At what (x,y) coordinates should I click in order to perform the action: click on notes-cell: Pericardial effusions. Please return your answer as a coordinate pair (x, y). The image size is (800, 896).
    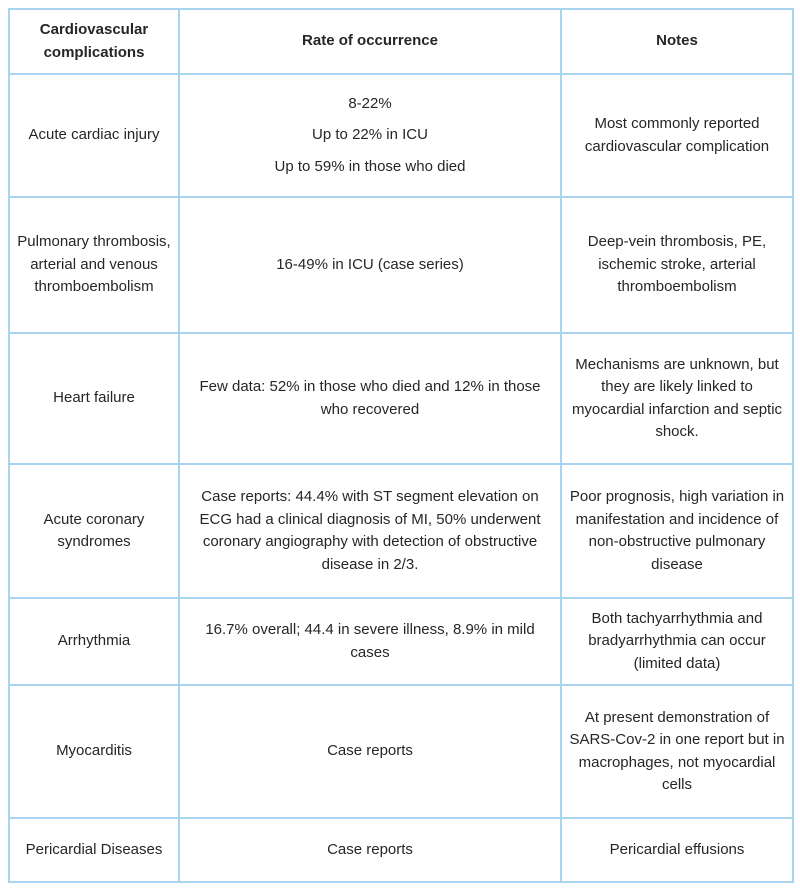
    Looking at the image, I should click on (677, 850).